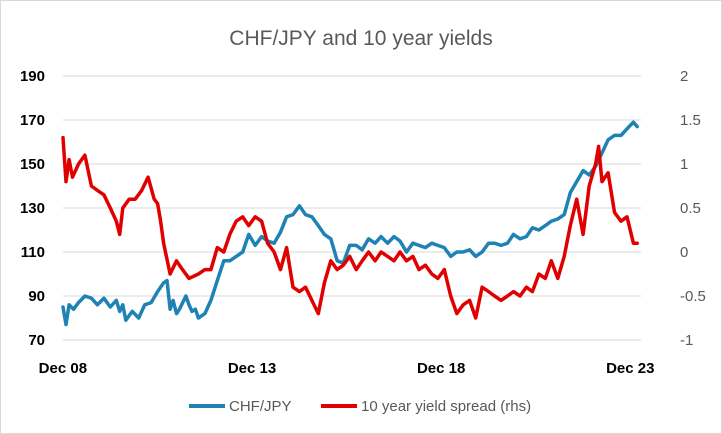 This screenshot has width=722, height=434. What do you see at coordinates (360, 38) in the screenshot?
I see `chart-title: CHF/JPY and 10 year yields` at bounding box center [360, 38].